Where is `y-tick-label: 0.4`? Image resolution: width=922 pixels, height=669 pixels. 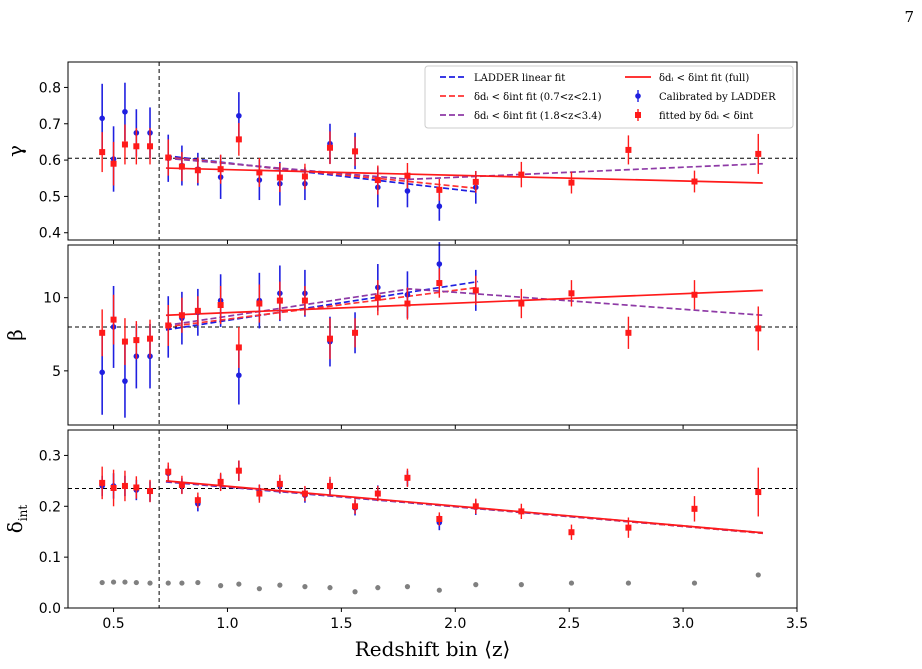 y-tick-label: 0.4 is located at coordinates (50, 234).